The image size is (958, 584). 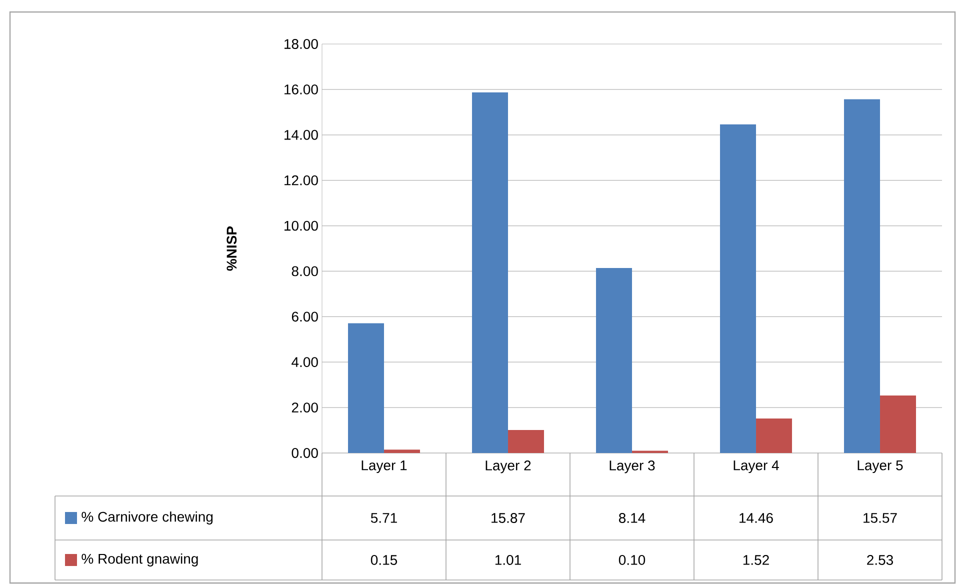 I want to click on x-tick-label: Layer 4, so click(x=756, y=467).